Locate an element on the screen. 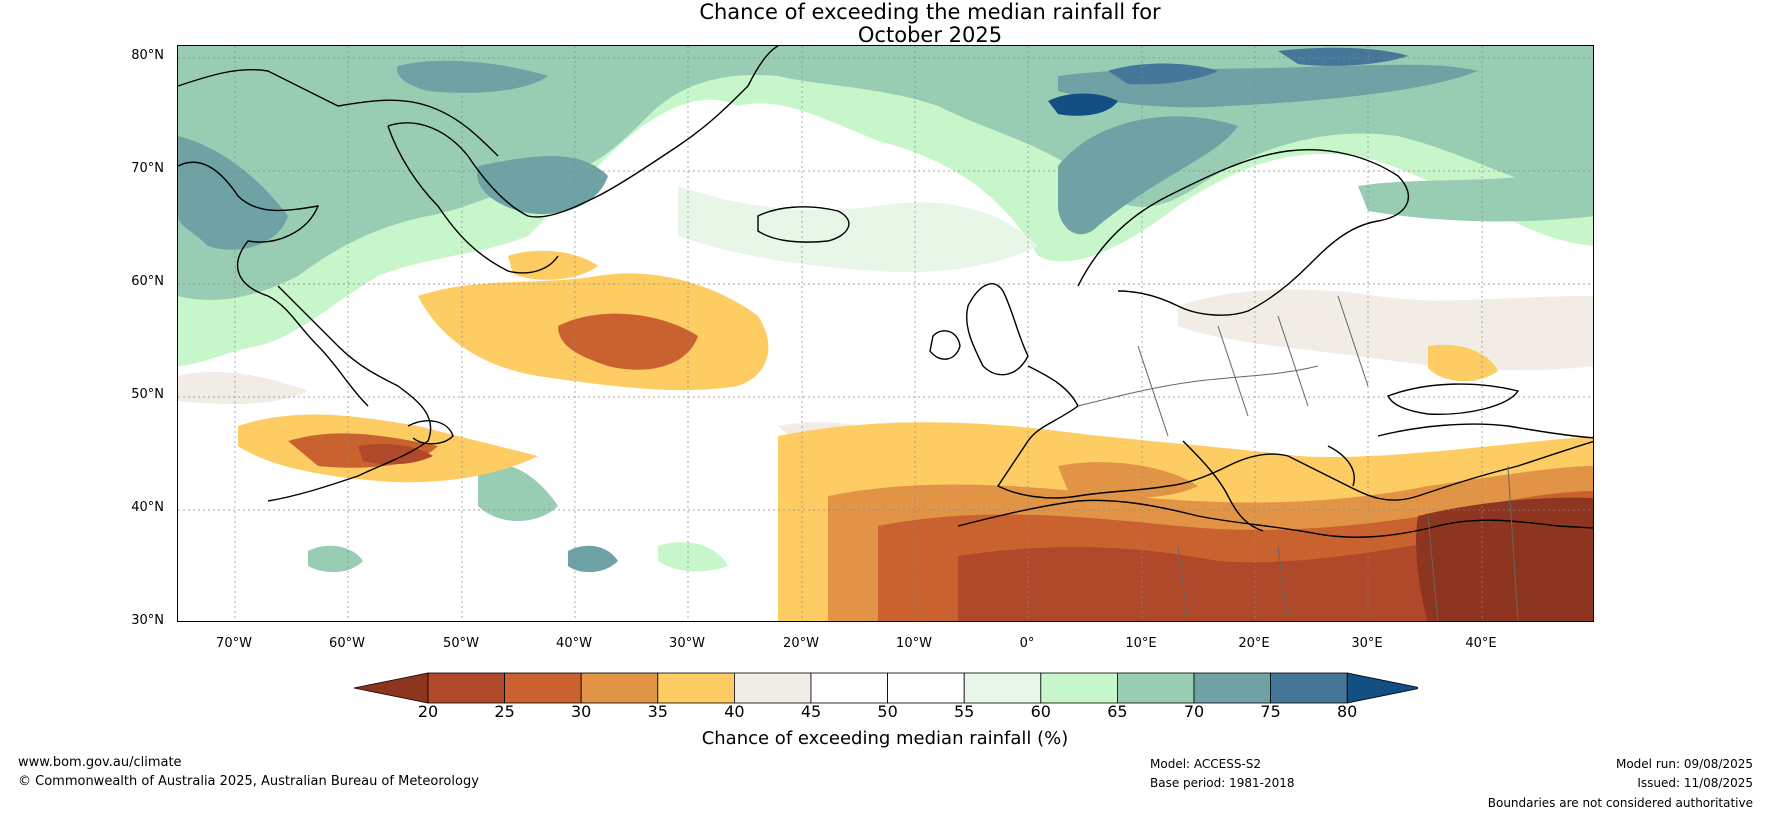 This screenshot has height=816, width=1770. colorbar-low-extension is located at coordinates (391, 688).